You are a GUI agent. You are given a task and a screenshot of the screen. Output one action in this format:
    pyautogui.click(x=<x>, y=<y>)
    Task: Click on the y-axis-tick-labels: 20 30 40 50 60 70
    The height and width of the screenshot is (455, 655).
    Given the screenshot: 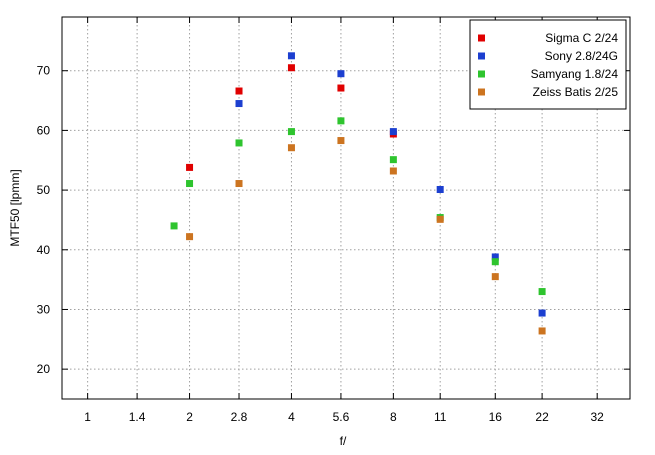 What is the action you would take?
    pyautogui.click(x=44, y=220)
    